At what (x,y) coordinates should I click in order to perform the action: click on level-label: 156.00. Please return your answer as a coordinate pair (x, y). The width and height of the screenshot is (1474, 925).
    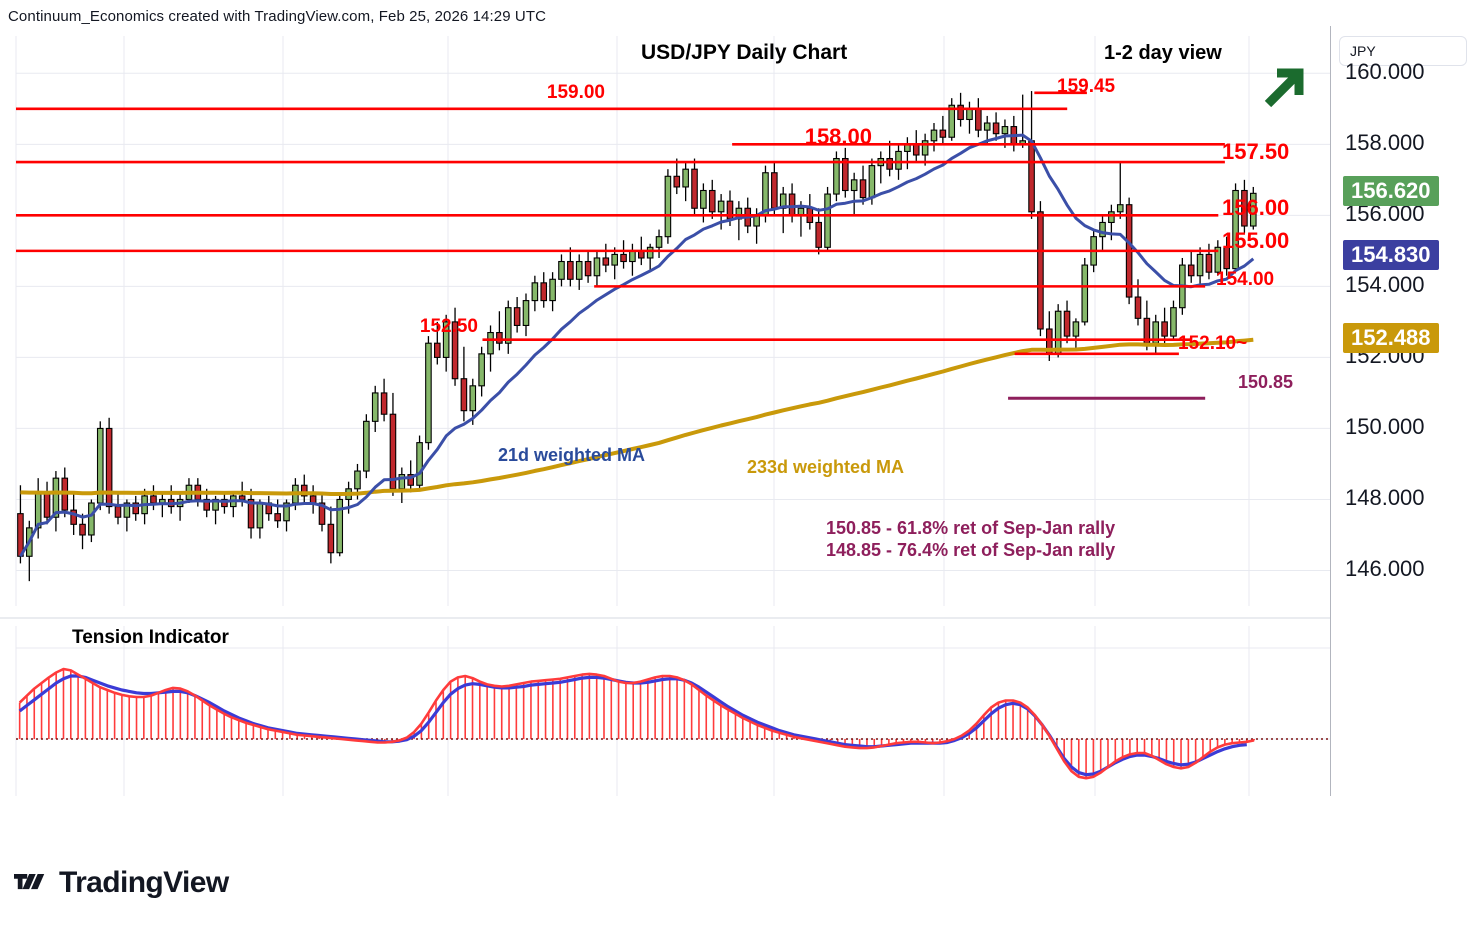
    Looking at the image, I should click on (1255, 207).